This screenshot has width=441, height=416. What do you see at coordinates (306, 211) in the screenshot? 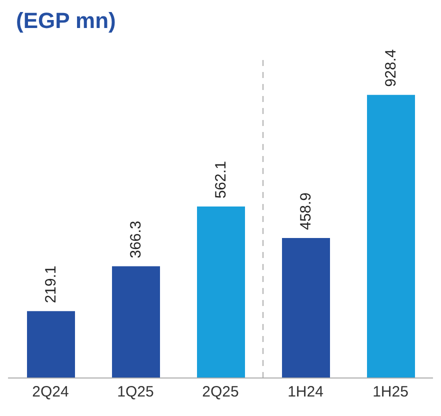
I see `data-label: 458.9` at bounding box center [306, 211].